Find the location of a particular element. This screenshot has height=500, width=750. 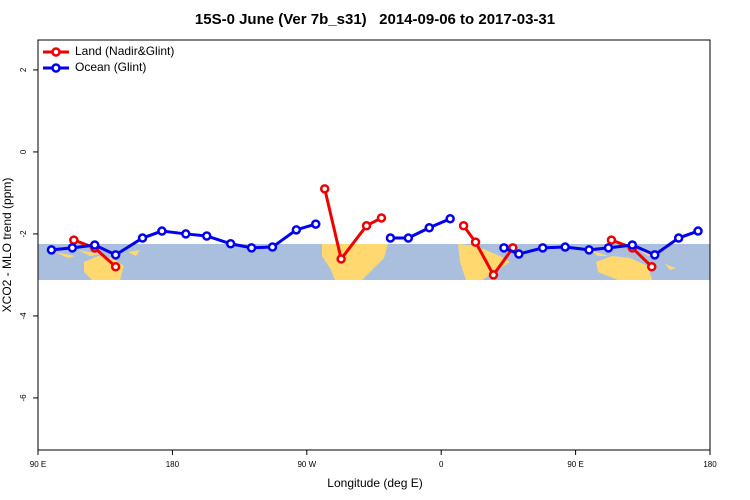

y-tick-label: -4 is located at coordinates (23, 316).